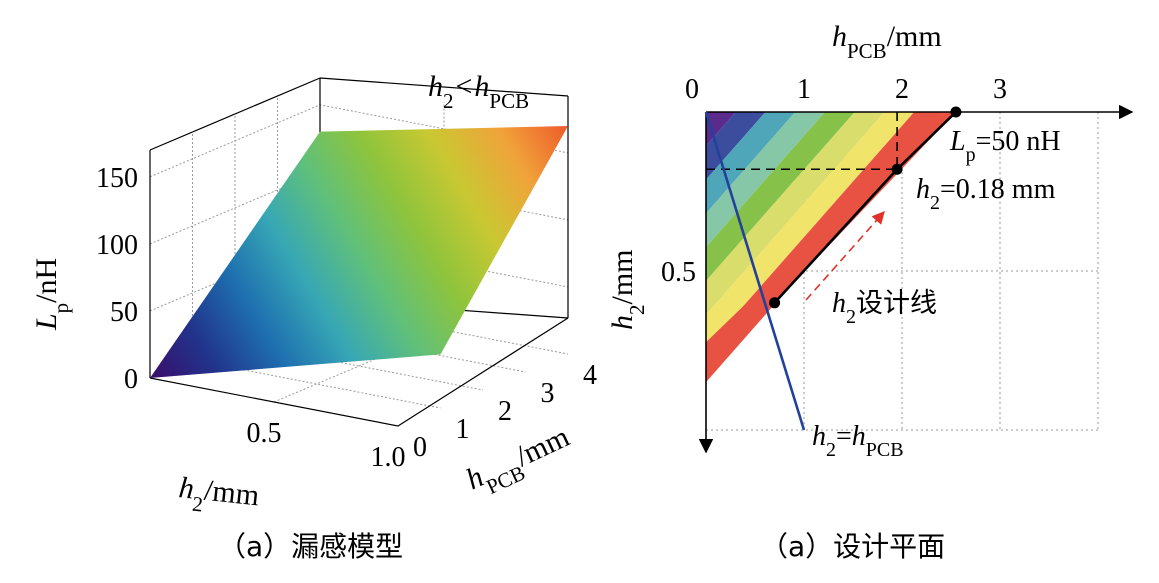 The width and height of the screenshot is (1159, 583). I want to click on plane-y-tick-labels: 0.5, so click(678, 272).